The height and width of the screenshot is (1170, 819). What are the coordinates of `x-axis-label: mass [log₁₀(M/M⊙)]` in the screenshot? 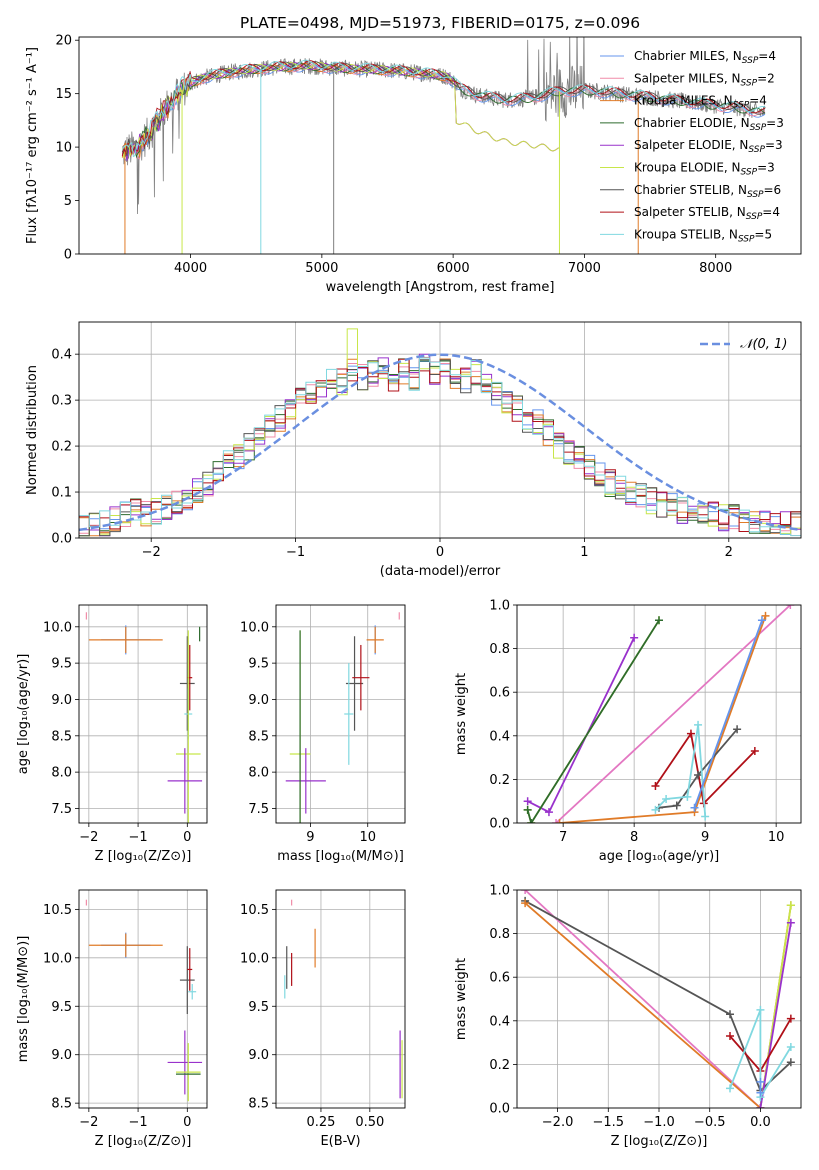 It's located at (340, 856).